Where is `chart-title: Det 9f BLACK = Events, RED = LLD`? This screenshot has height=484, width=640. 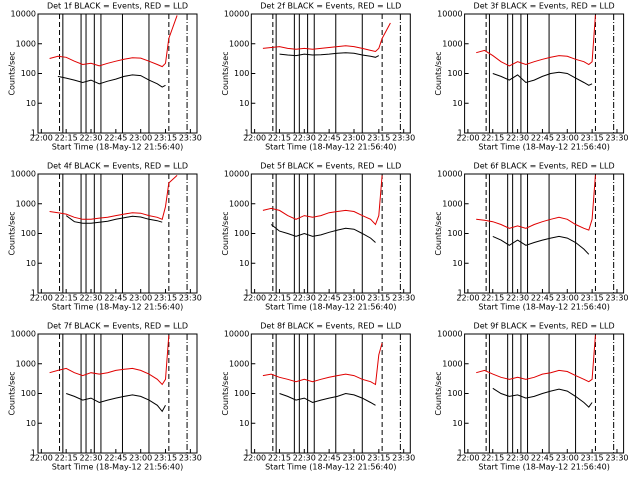
chart-title: Det 9f BLACK = Events, RED = LLD is located at coordinates (544, 326).